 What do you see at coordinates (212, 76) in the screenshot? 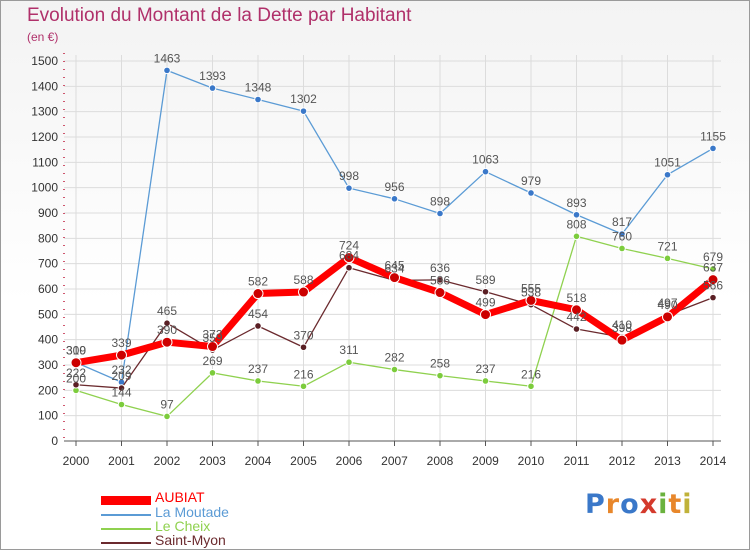
I see `data-label: 1393` at bounding box center [212, 76].